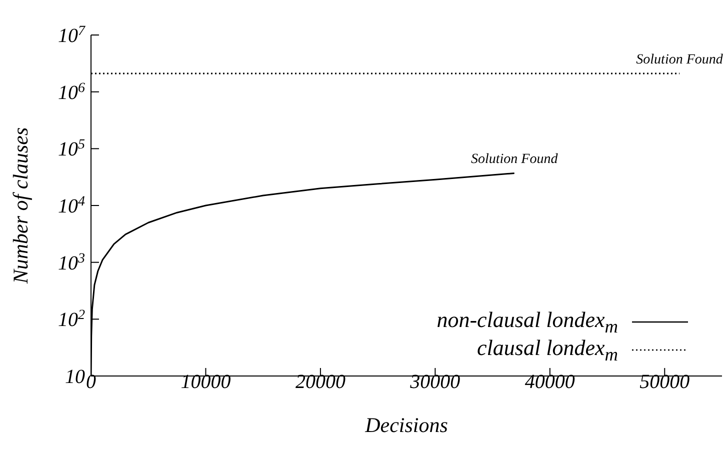 This screenshot has height=455, width=724. What do you see at coordinates (71, 149) in the screenshot?
I see `y-tick-label: 10$^{5}$` at bounding box center [71, 149].